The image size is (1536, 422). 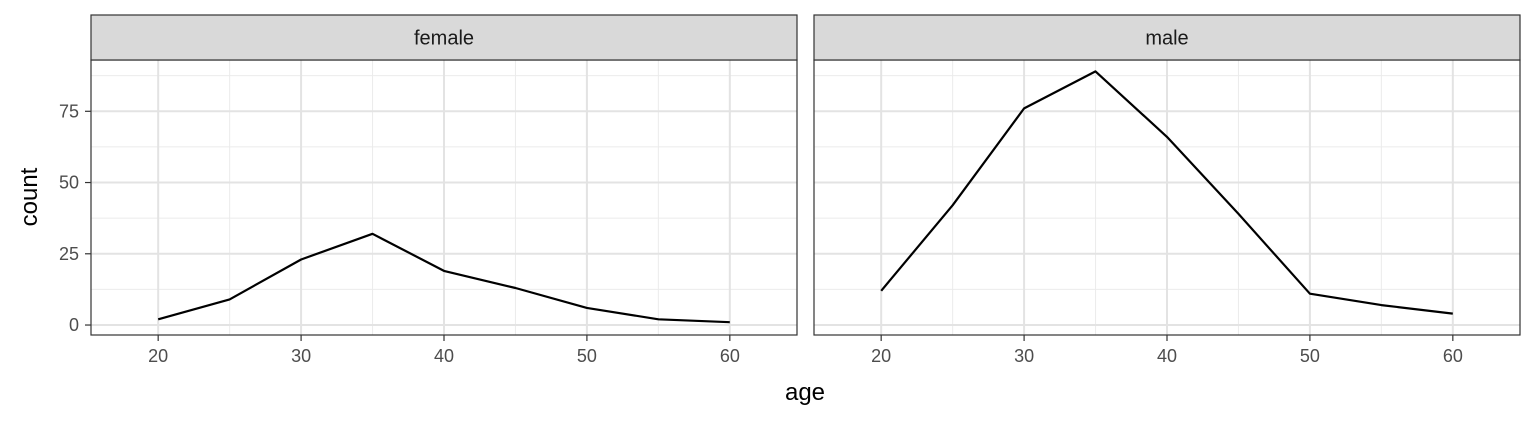 I want to click on y-tick-label: 25, so click(x=69, y=254).